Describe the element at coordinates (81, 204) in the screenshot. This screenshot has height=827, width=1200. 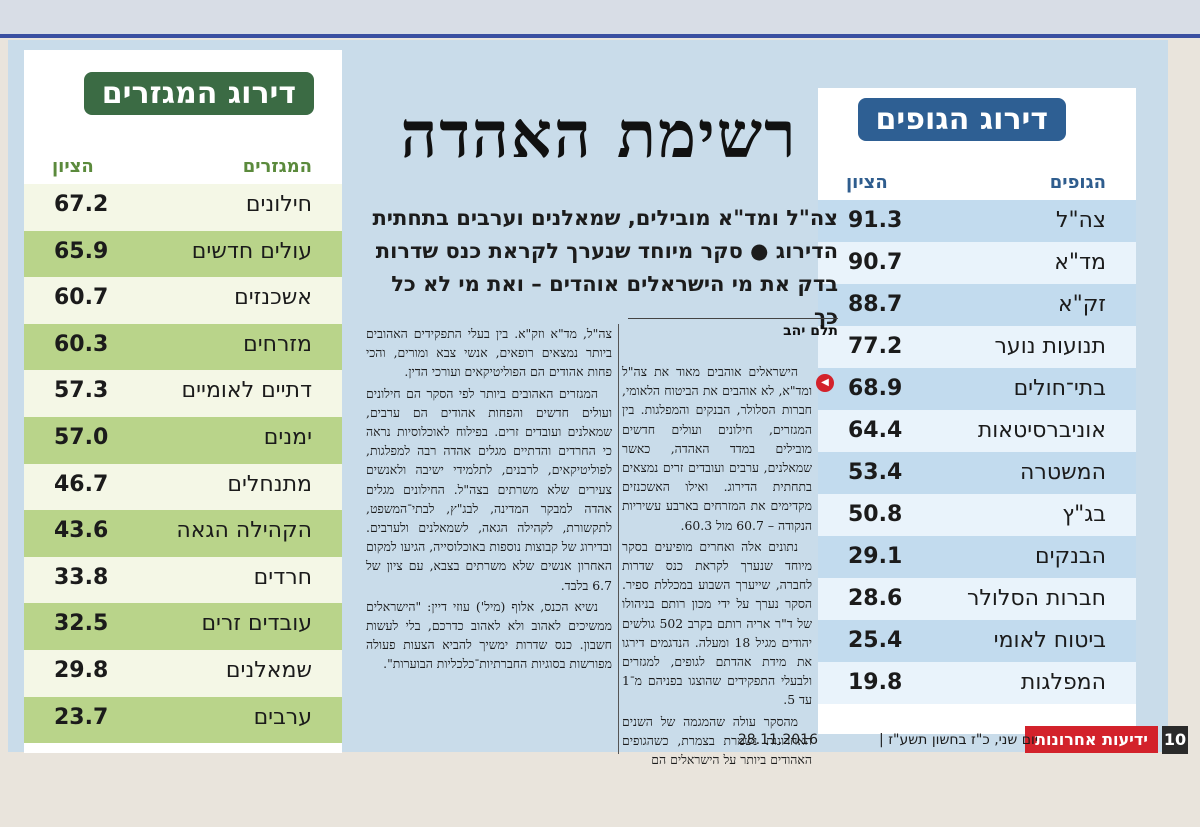
I see `row-score: 67.2` at that location.